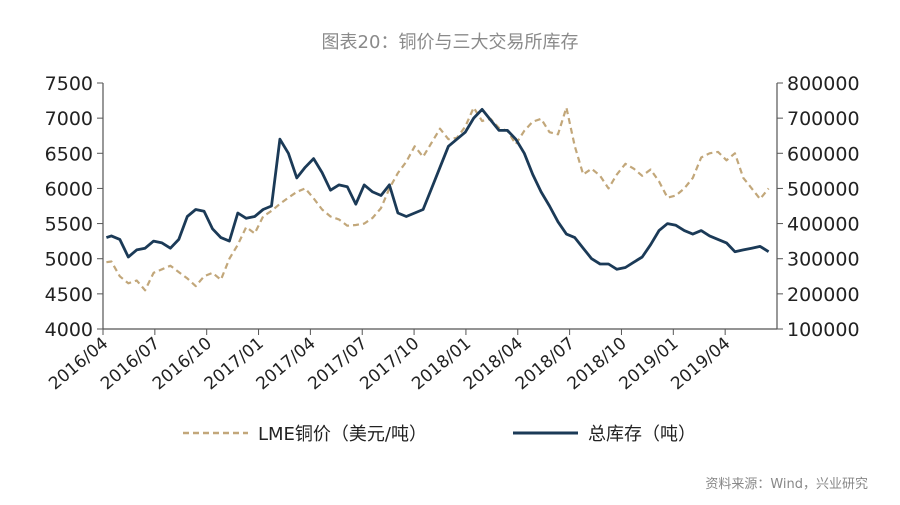  I want to click on y-right-tick-label: 500000, so click(823, 189).